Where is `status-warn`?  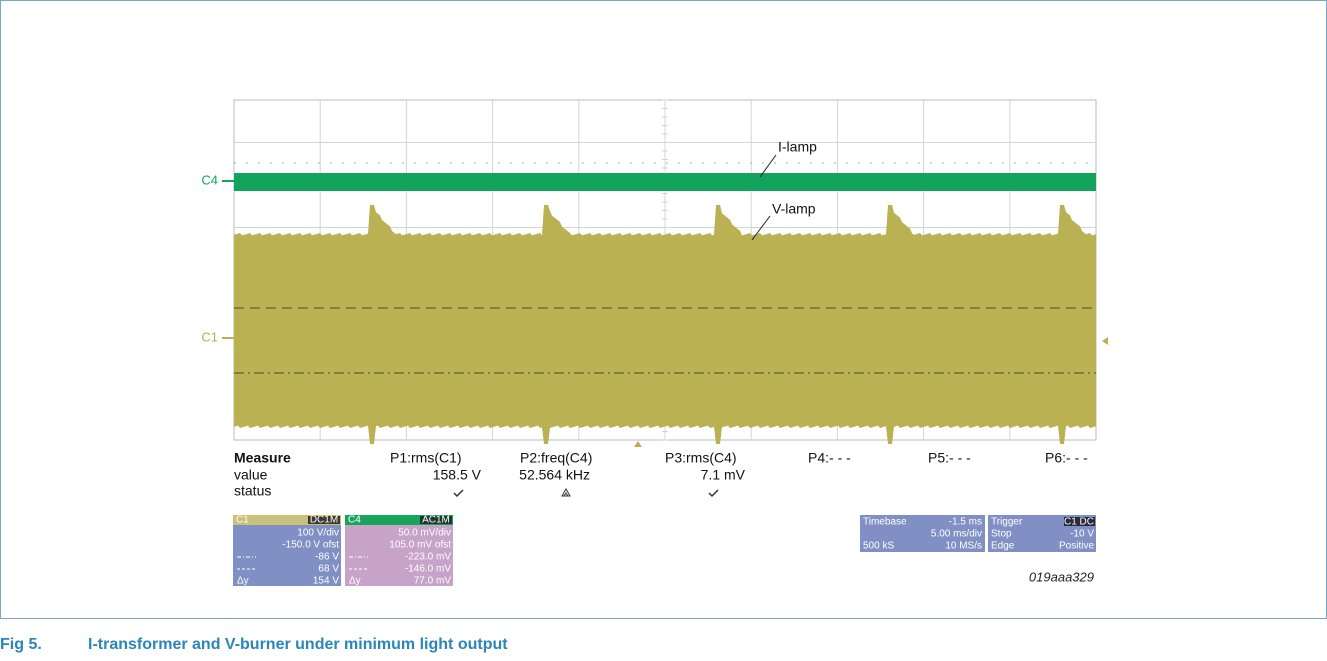
status-warn is located at coordinates (566, 492).